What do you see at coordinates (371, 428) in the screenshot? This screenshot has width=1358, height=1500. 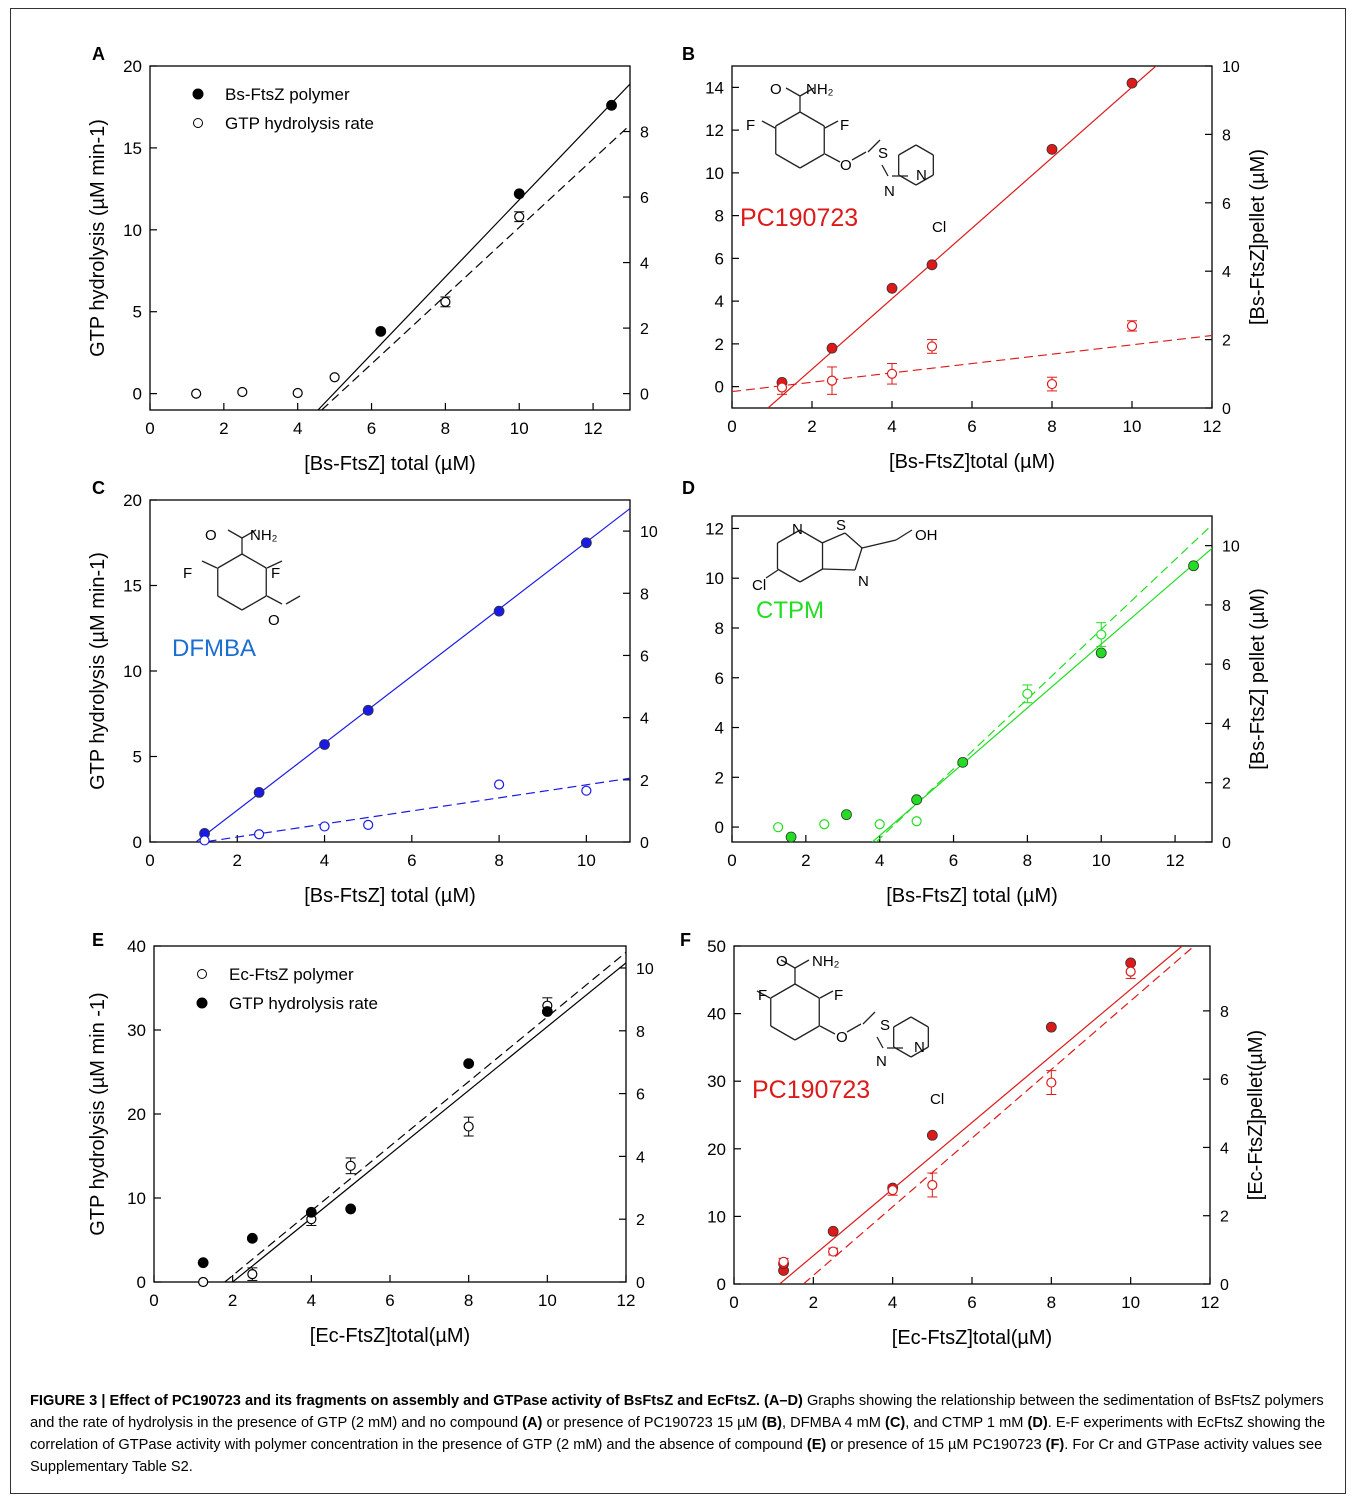 I see `x-tick-label: 6` at bounding box center [371, 428].